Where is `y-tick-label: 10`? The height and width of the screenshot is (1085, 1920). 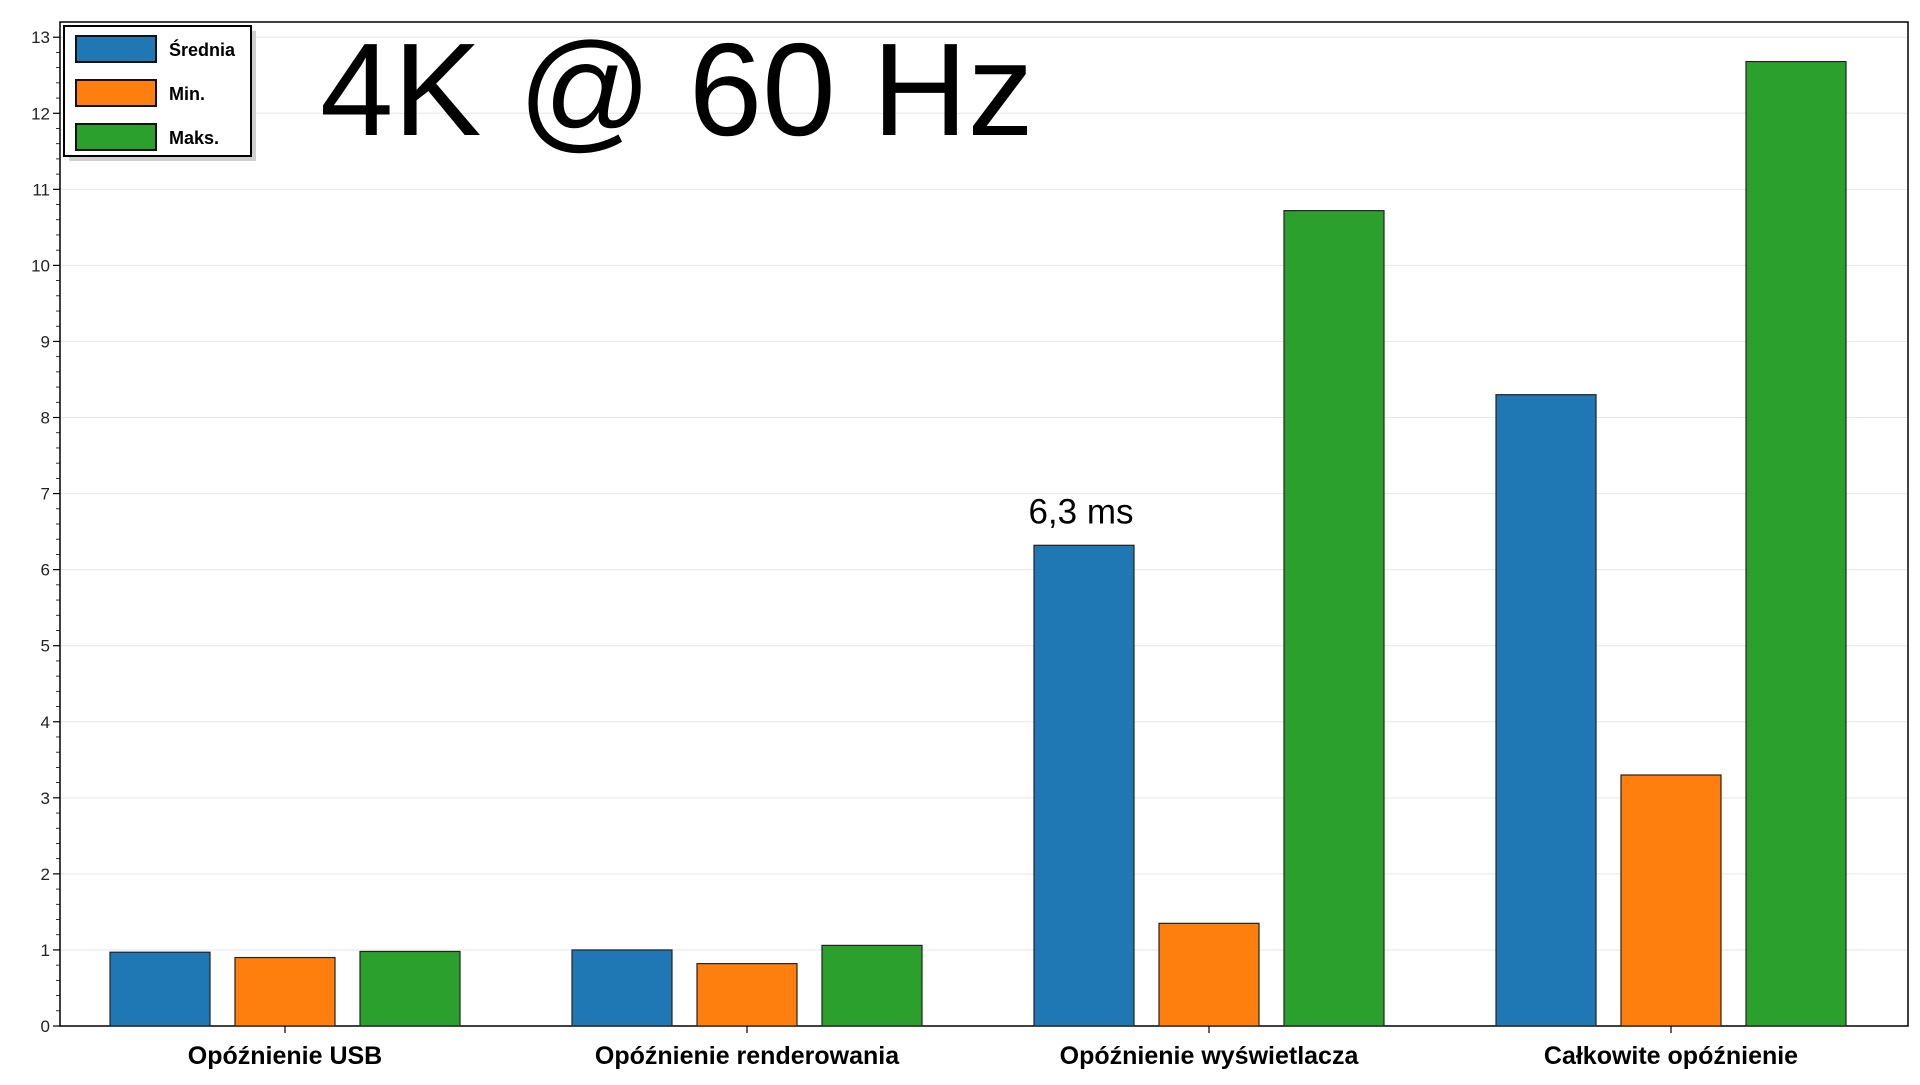
y-tick-label: 10 is located at coordinates (40, 265).